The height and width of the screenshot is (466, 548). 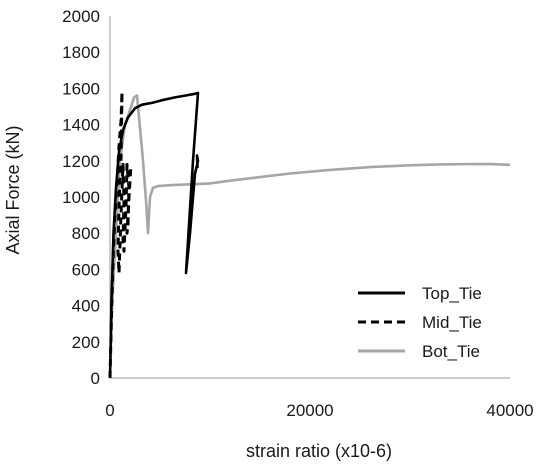 I want to click on y-tick-label: 200, so click(x=86, y=342).